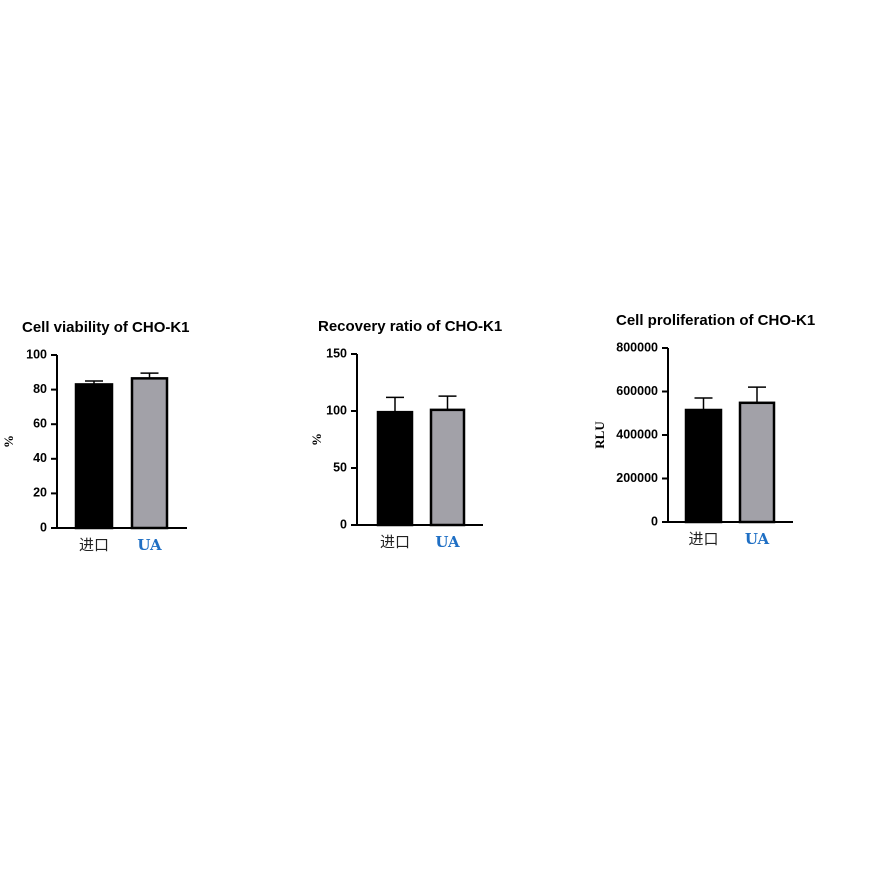 The height and width of the screenshot is (875, 875). What do you see at coordinates (340, 467) in the screenshot?
I see `y-tick-label: 50` at bounding box center [340, 467].